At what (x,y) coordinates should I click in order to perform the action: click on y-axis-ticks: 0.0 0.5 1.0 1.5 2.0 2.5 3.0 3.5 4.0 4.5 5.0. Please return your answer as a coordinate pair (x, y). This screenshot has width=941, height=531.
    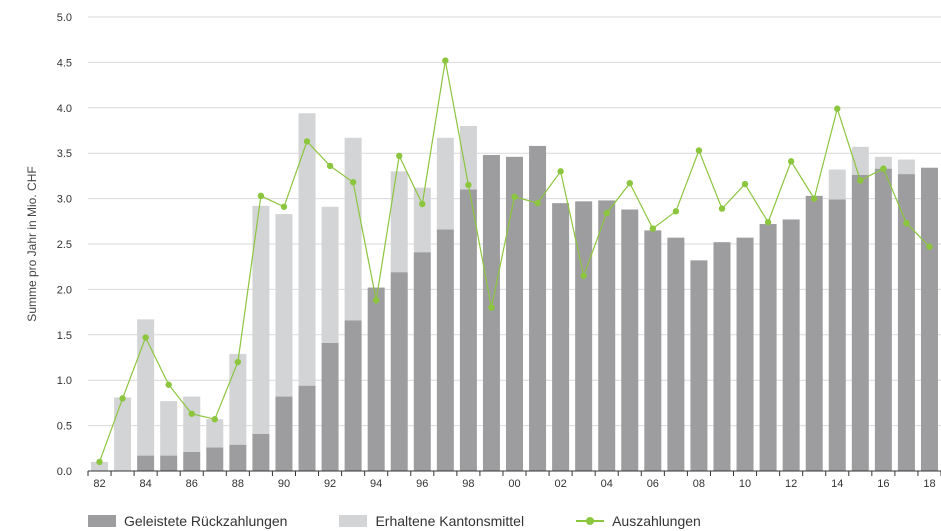
    Looking at the image, I should click on (64, 245).